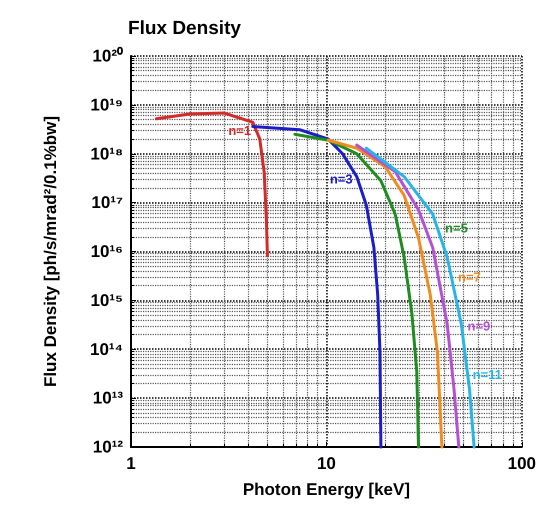 This screenshot has width=547, height=531. Describe the element at coordinates (487, 374) in the screenshot. I see `series-label: n=11` at that location.